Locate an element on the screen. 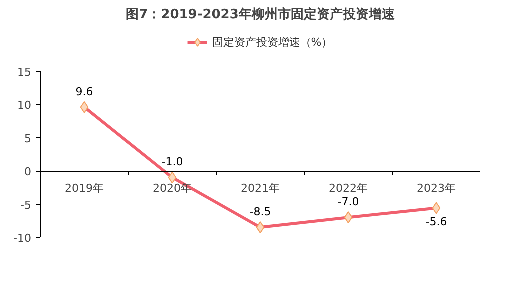  y-tick-label: 0 is located at coordinates (28, 172).